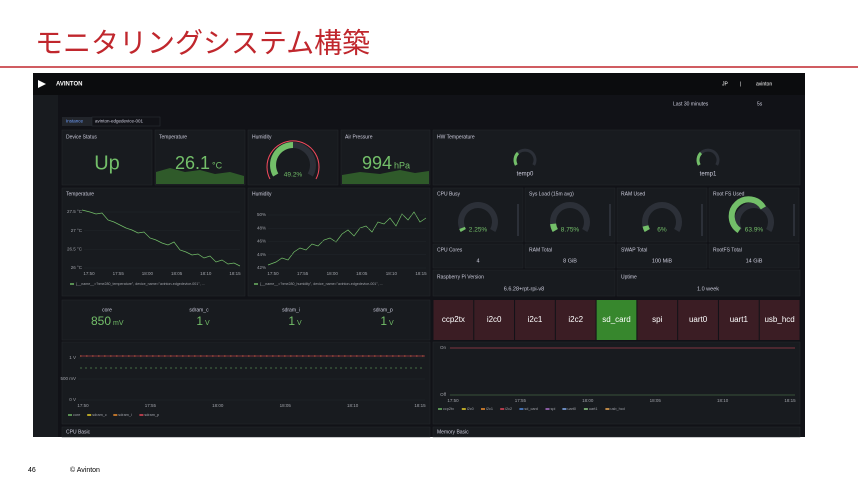  What do you see at coordinates (76, 415) in the screenshot?
I see `legend-label: core` at bounding box center [76, 415].